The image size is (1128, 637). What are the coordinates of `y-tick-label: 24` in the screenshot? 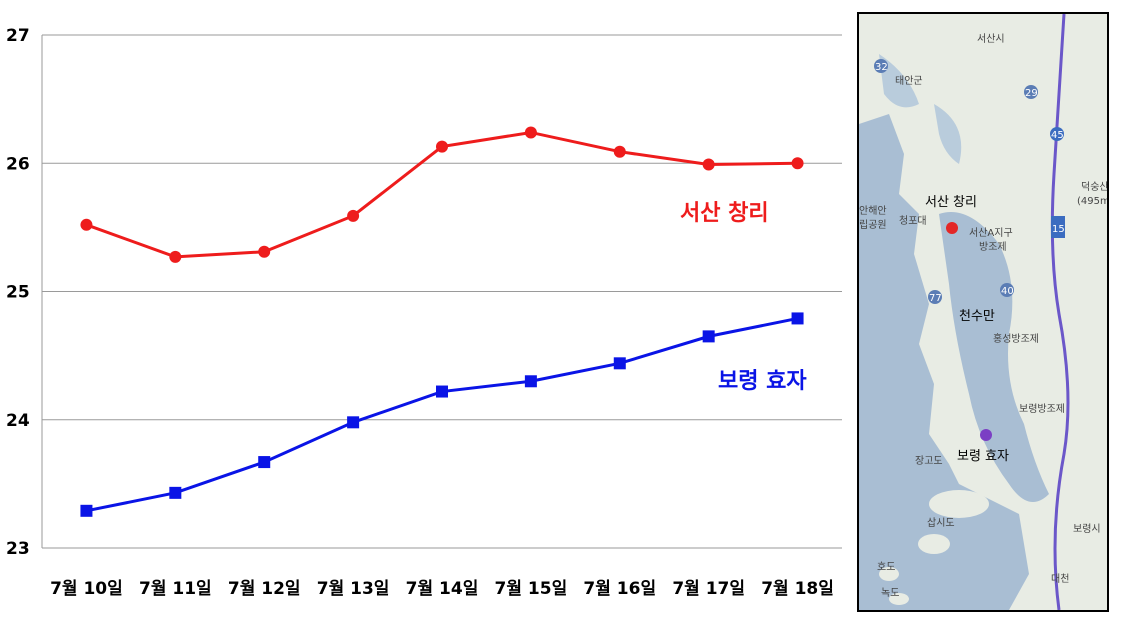 It's located at (18, 421).